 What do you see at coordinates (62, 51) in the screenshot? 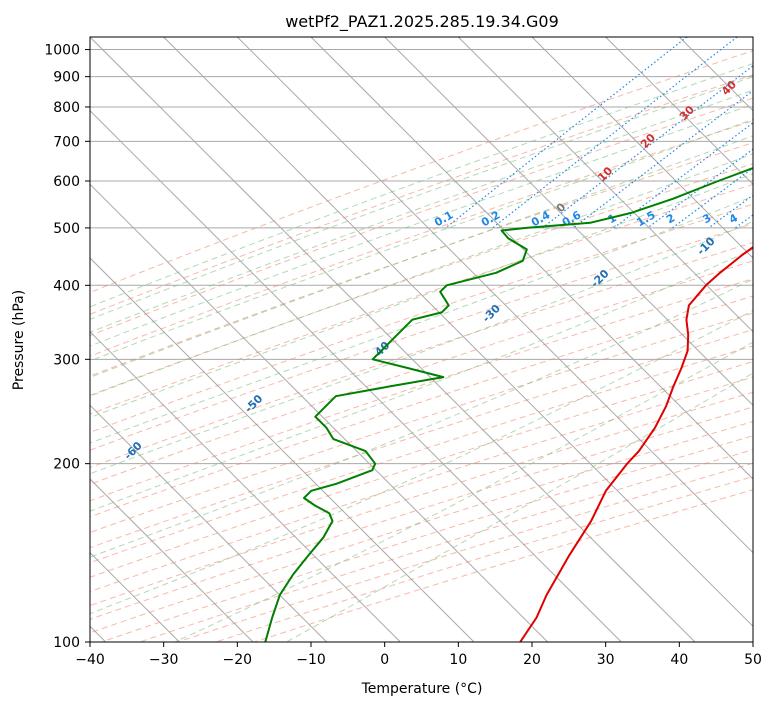
I see `y-tick-label: 1000` at bounding box center [62, 51].